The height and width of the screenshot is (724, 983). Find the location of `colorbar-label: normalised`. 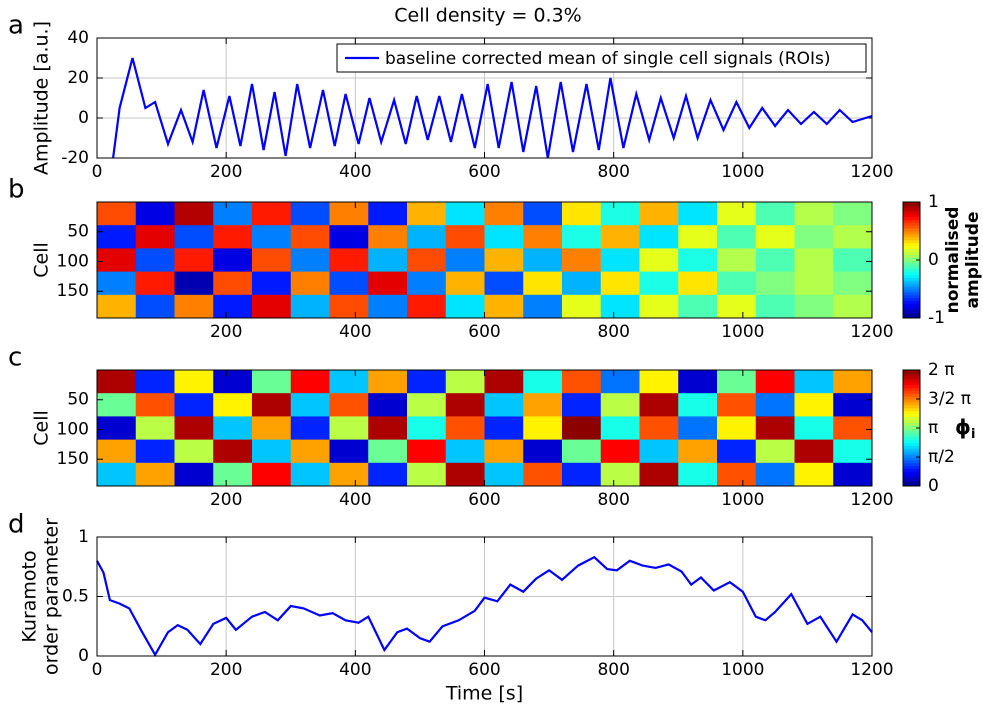

colorbar-label: normalised is located at coordinates (953, 260).